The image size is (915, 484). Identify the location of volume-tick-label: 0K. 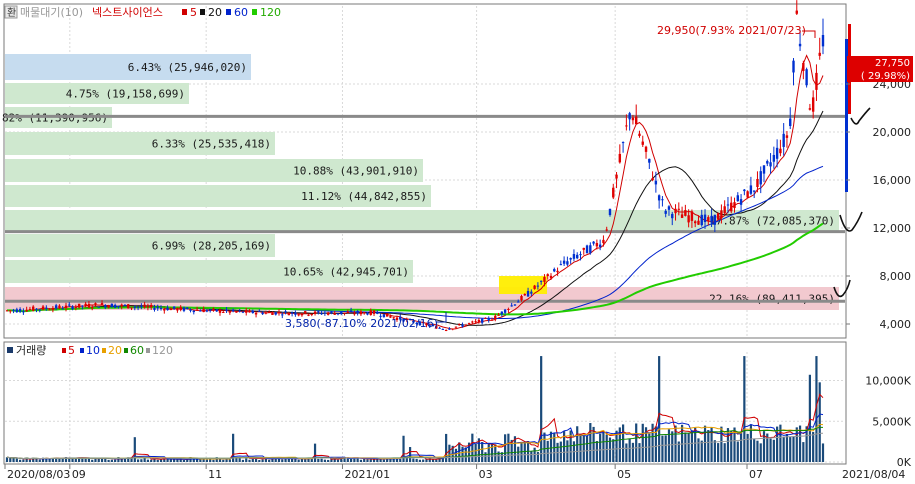
(904, 462).